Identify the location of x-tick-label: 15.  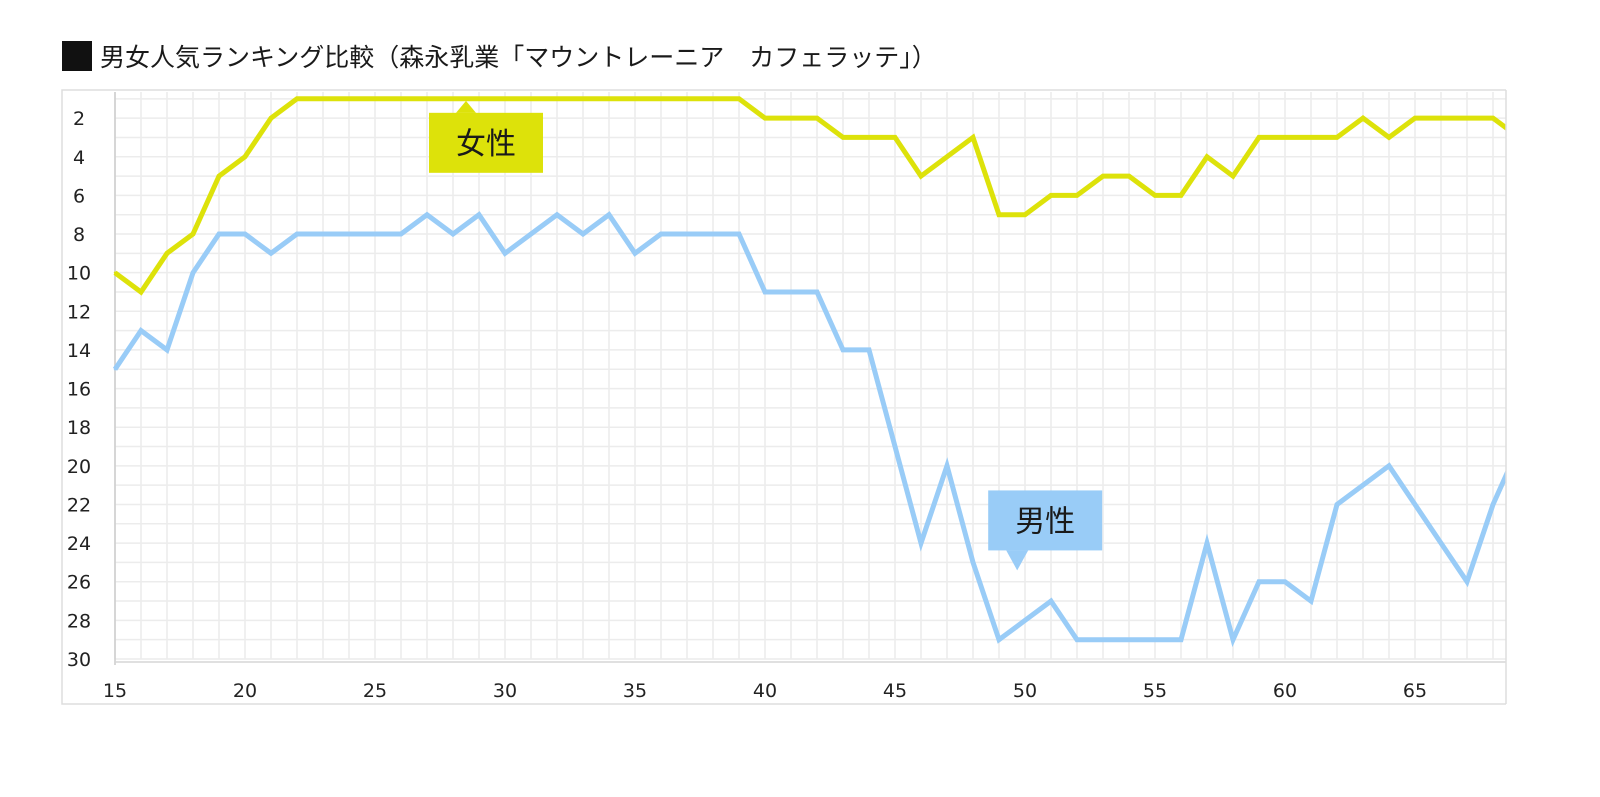
(115, 691).